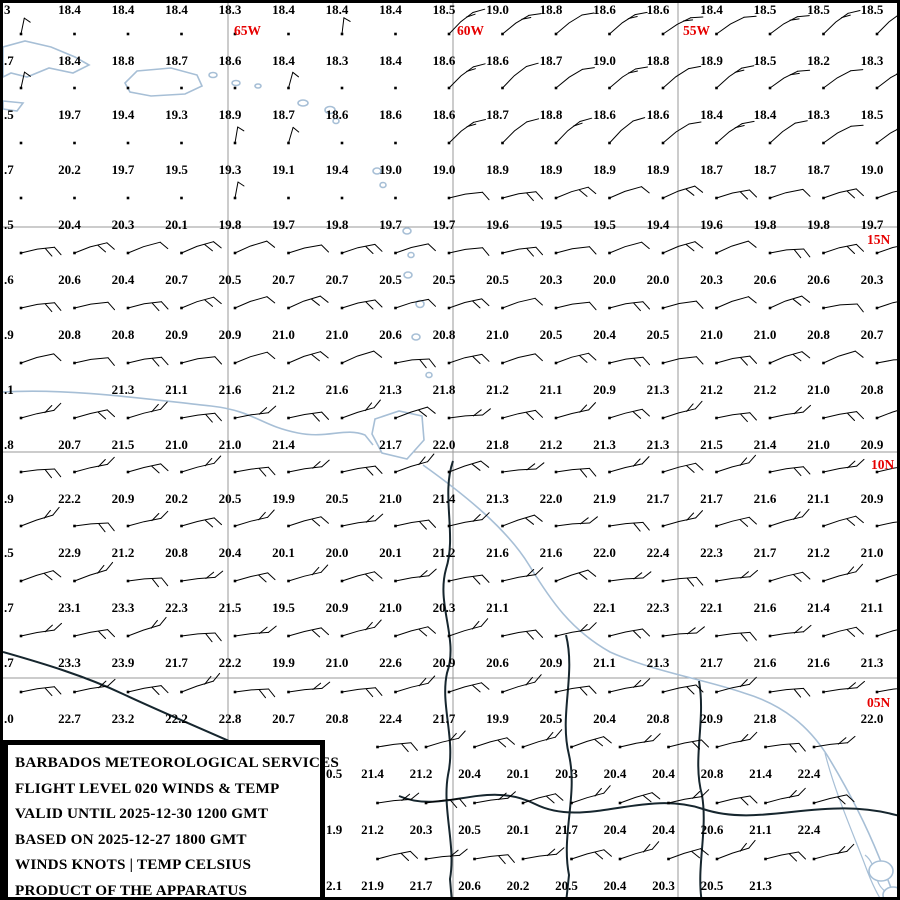 This screenshot has width=900, height=900. I want to click on station-temp: 20.3, so click(444, 607).